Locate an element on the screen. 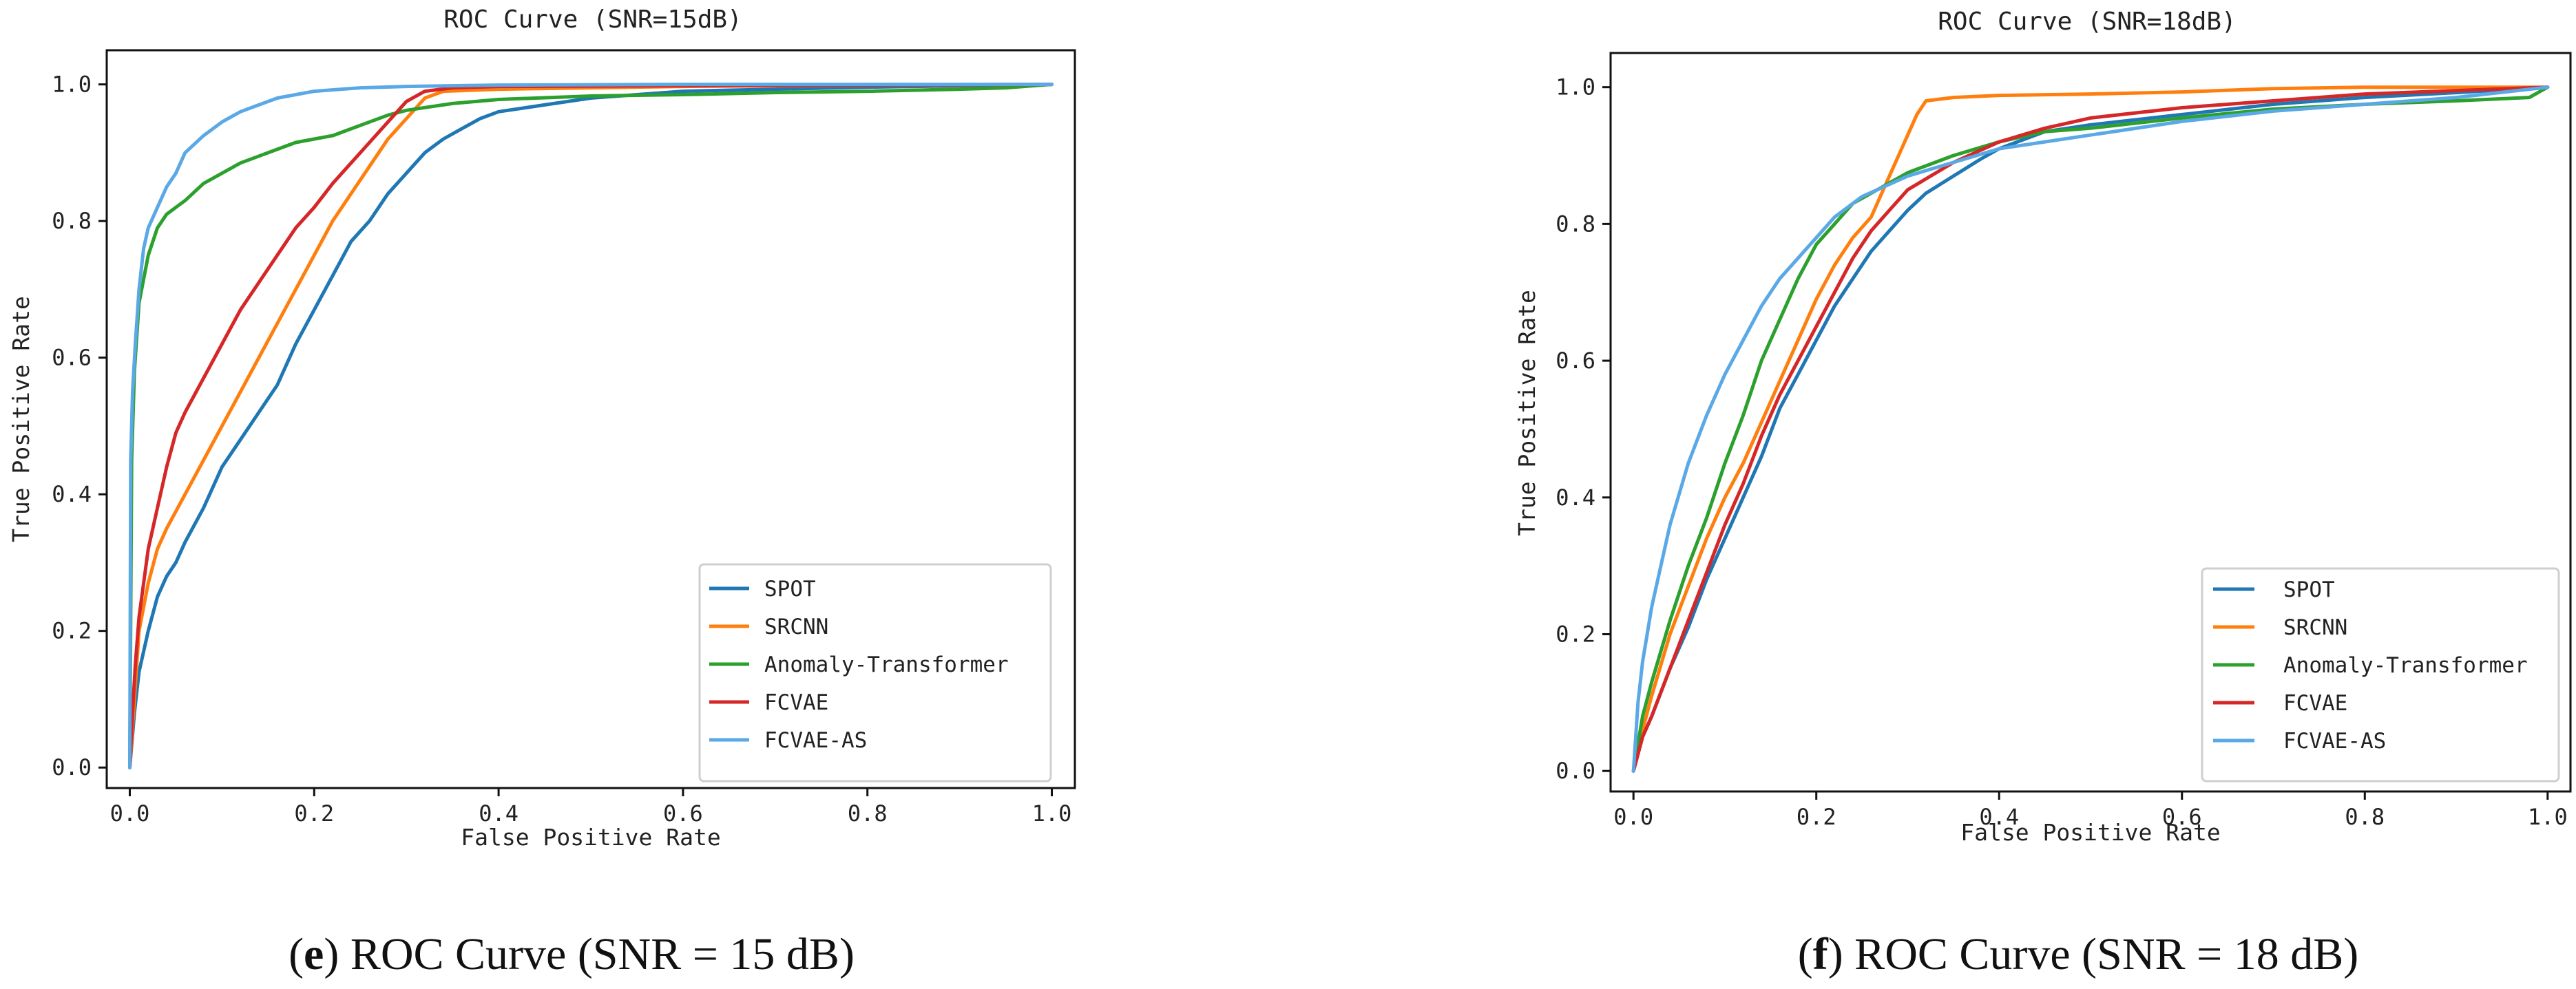 The width and height of the screenshot is (2576, 989). caption-text: ROC Curve (SNR = 15 dB) is located at coordinates (602, 954).